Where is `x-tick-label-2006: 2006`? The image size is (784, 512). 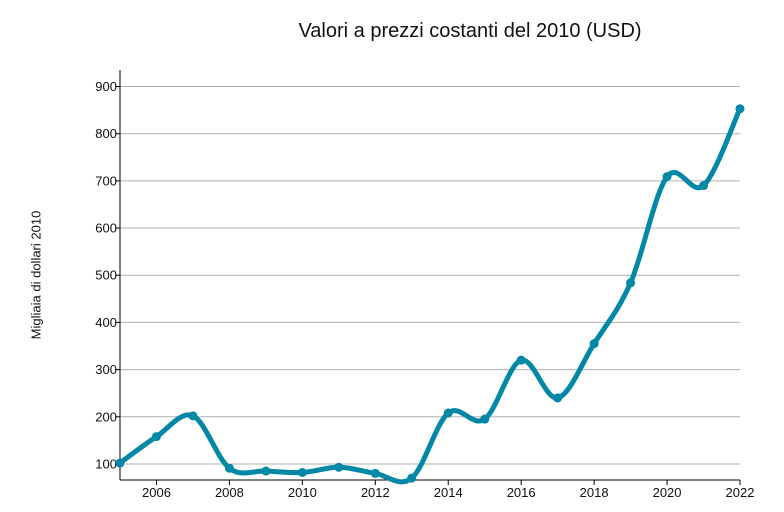 x-tick-label-2006: 2006 is located at coordinates (156, 492).